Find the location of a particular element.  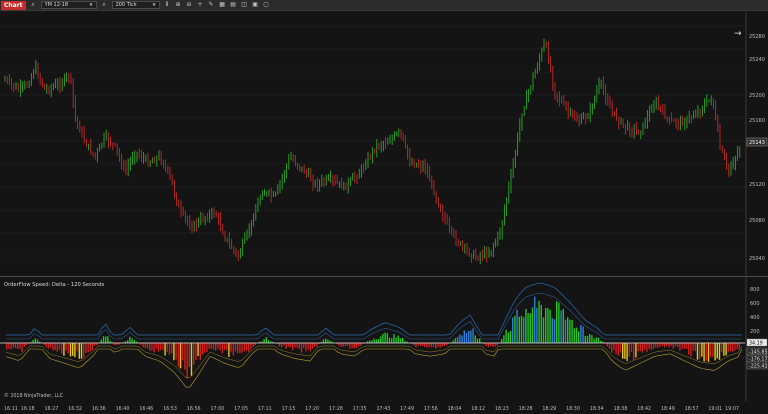

time-axis-label: 18:57 is located at coordinates (692, 409).